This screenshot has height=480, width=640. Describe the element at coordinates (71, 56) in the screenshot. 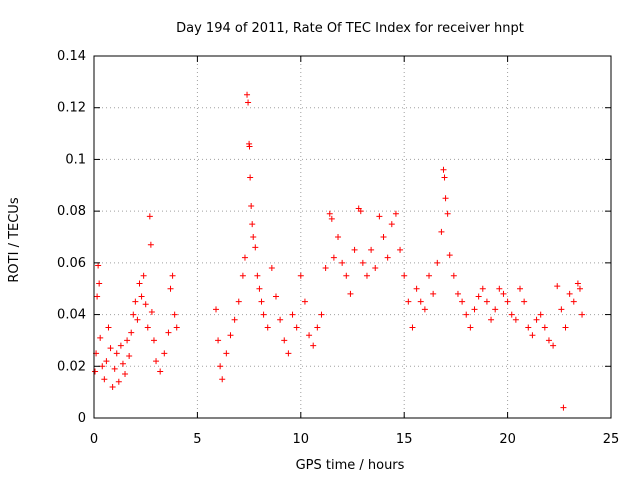

I see `y-tick-label: 0.14` at that location.